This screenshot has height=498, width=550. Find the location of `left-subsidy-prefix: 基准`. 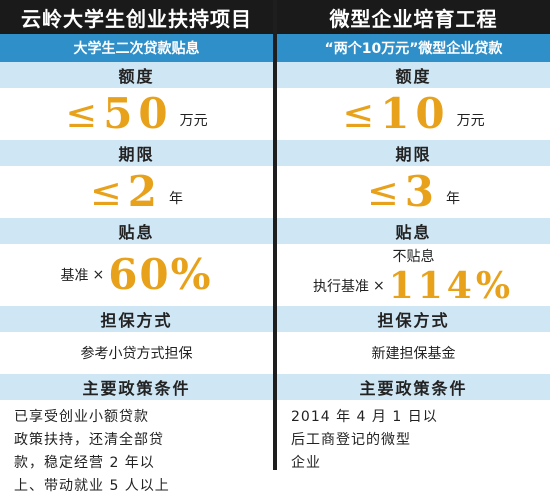

left-subsidy-prefix: 基准 is located at coordinates (74, 276).